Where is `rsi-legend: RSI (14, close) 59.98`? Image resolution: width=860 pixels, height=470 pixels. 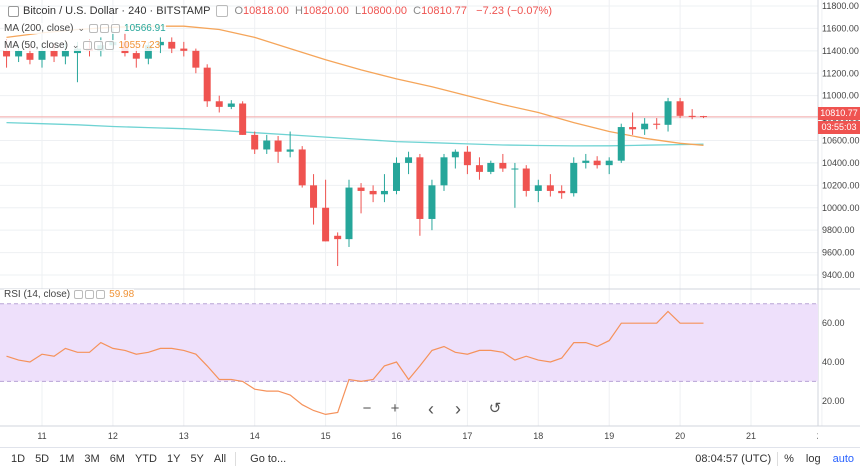 rsi-legend: RSI (14, close) 59.98 is located at coordinates (69, 294).